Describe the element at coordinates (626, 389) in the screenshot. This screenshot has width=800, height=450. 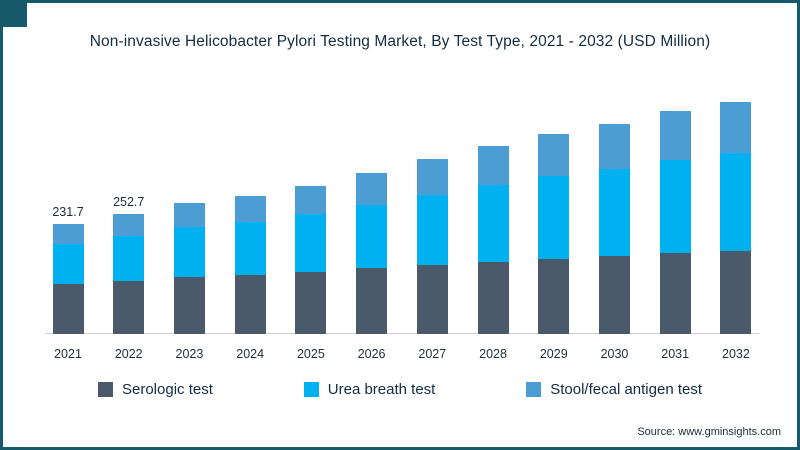
I see `legend-label: Stool/fecal antigen test` at that location.